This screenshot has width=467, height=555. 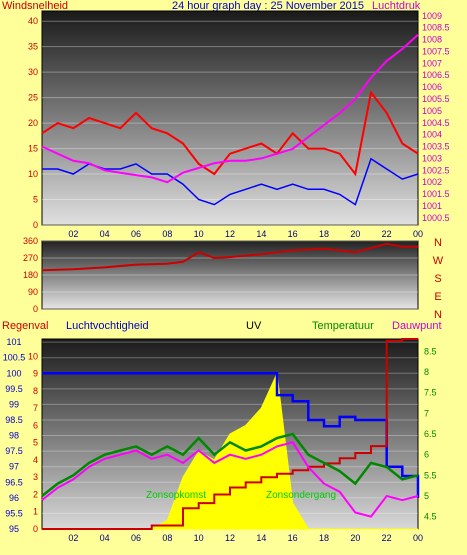 What do you see at coordinates (33, 72) in the screenshot?
I see `wind-tick-label: 30` at bounding box center [33, 72].